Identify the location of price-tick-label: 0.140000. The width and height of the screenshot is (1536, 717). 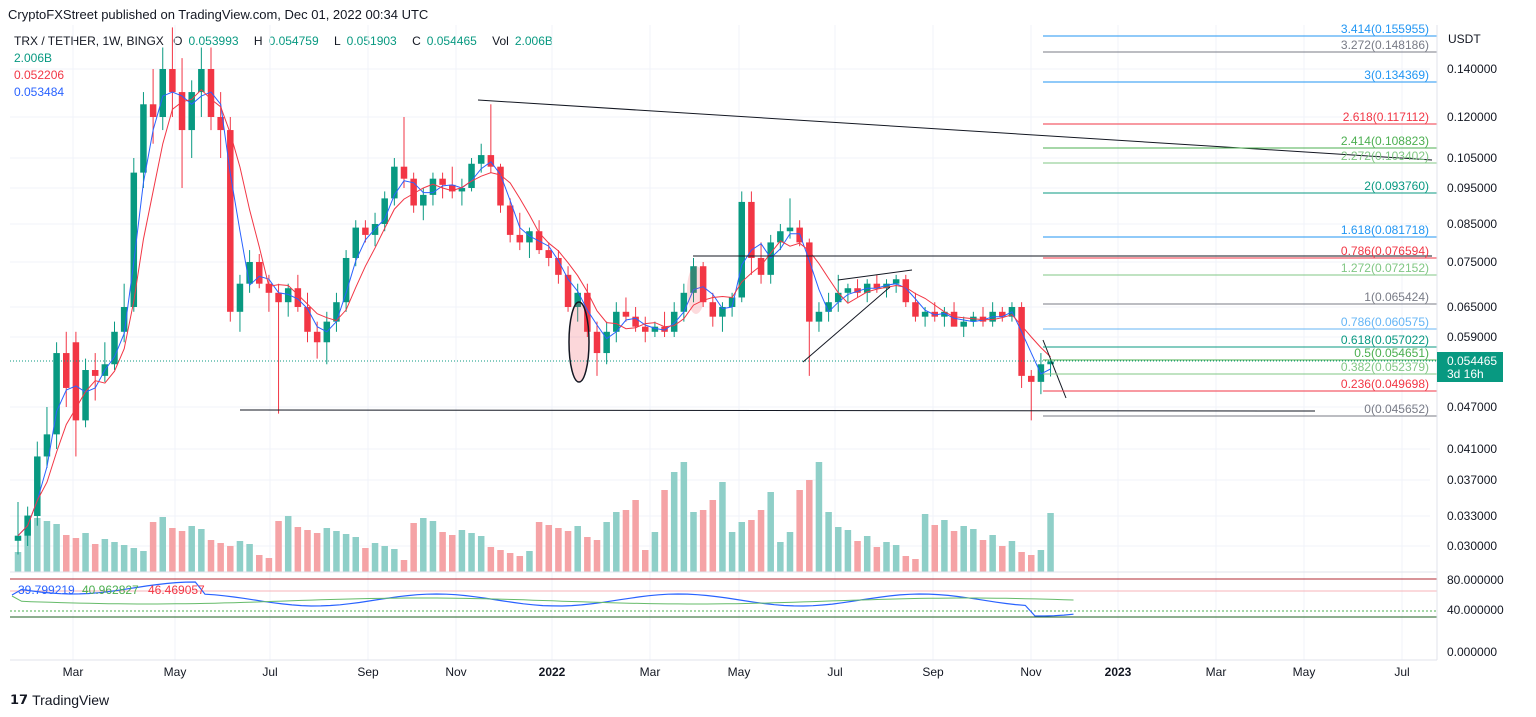
(1472, 69).